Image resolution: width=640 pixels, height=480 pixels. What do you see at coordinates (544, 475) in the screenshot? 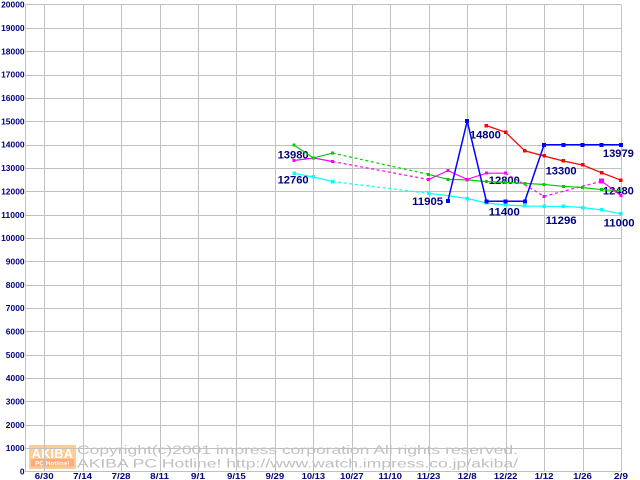
I see `svg-text: 1/12` at bounding box center [544, 475].